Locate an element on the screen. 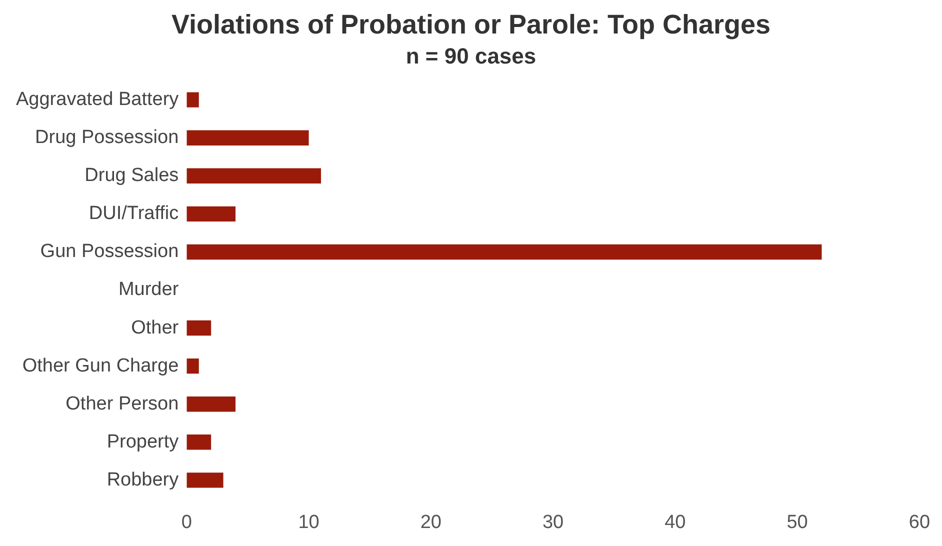 Image resolution: width=942 pixels, height=546 pixels. y-tick-label: Aggravated Battery is located at coordinates (98, 99).